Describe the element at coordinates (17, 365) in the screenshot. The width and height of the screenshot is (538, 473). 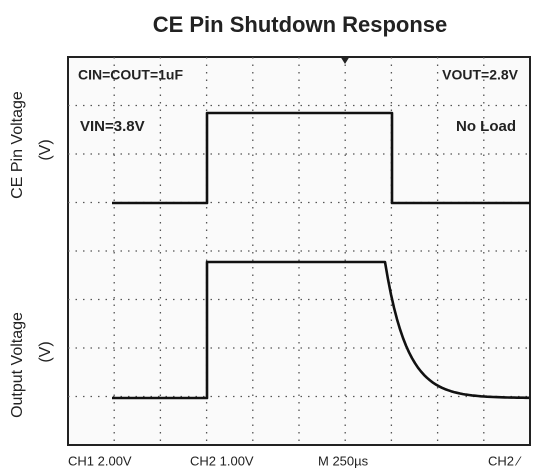
I see `y-label: Output Voltage` at that location.